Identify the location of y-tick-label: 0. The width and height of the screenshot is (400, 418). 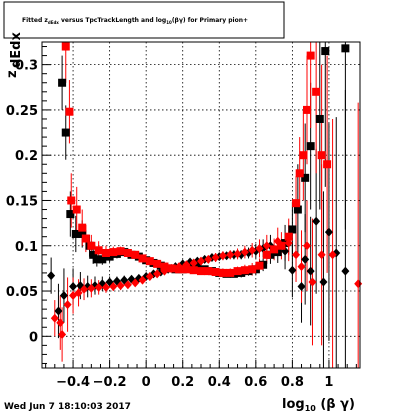
(33, 337).